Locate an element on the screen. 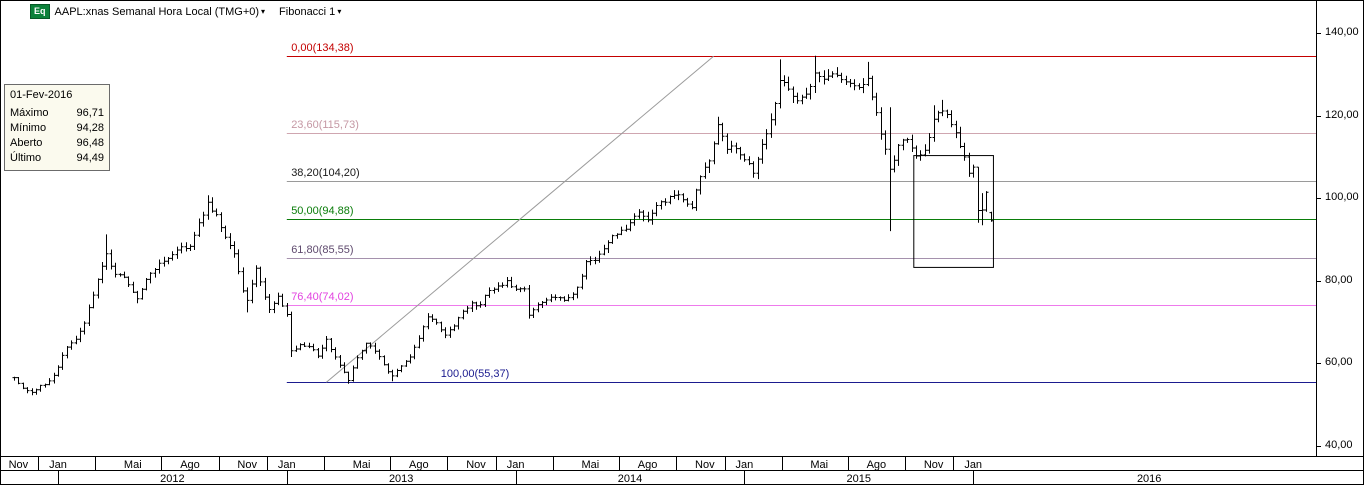  tooltip-row-low: Mínimo 94,28 is located at coordinates (57, 128).